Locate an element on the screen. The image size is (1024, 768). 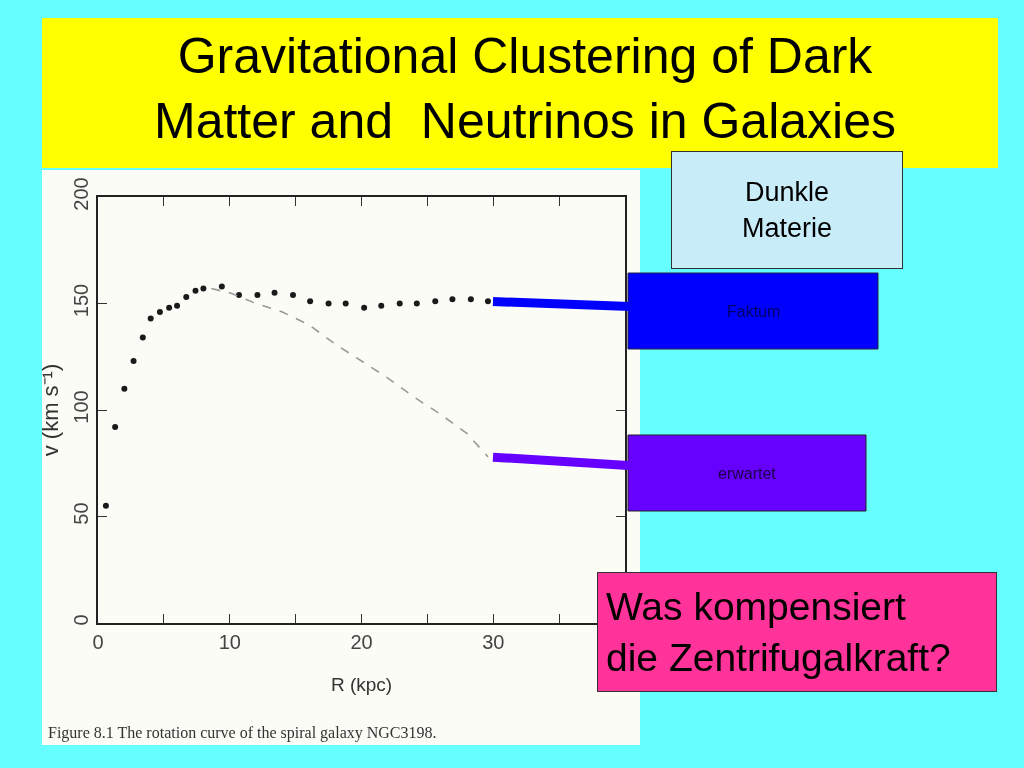
x-tick-label: 30 is located at coordinates (493, 641).